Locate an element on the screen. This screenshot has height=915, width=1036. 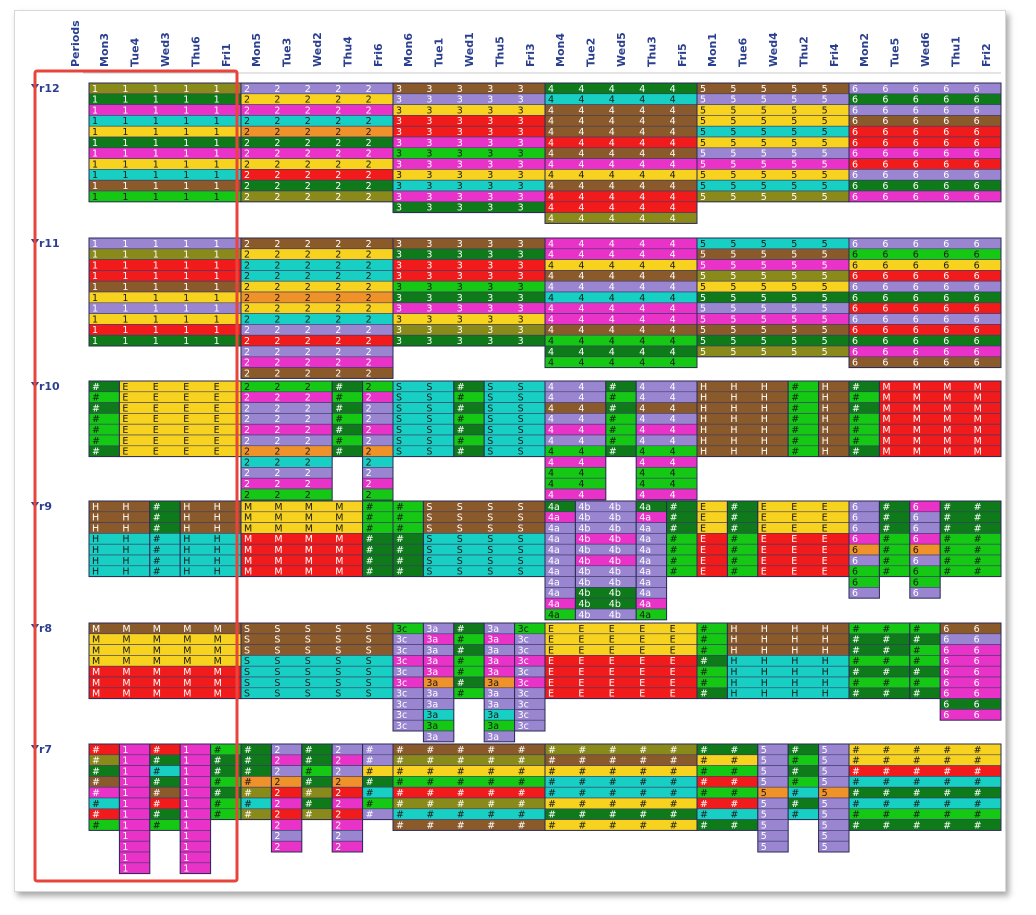
cell-label: 4a is located at coordinates (554, 593).